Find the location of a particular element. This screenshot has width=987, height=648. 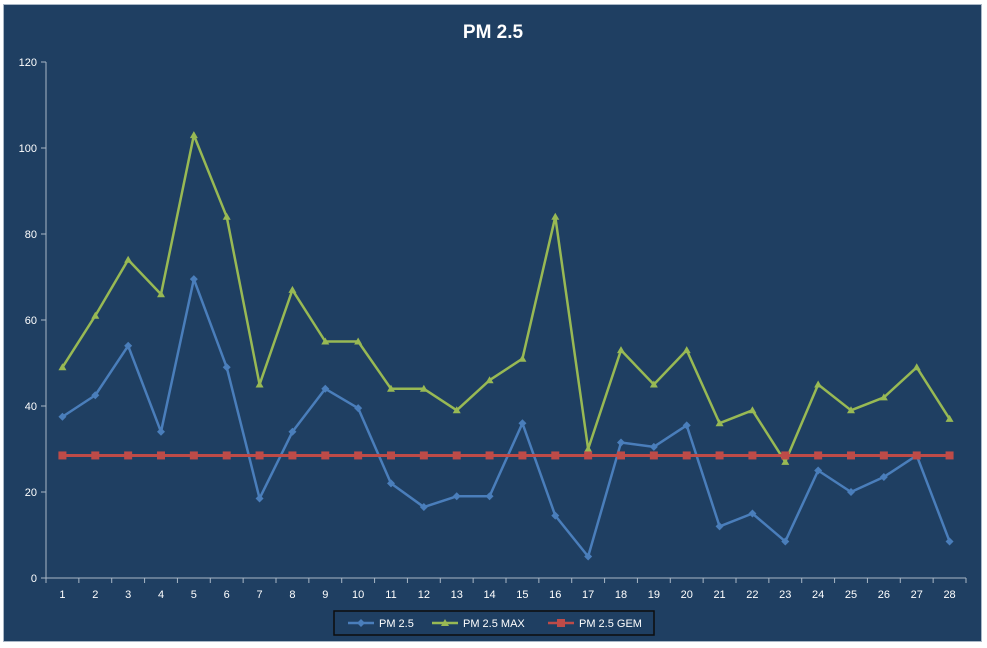

x-tick-label: 8 is located at coordinates (292, 595).